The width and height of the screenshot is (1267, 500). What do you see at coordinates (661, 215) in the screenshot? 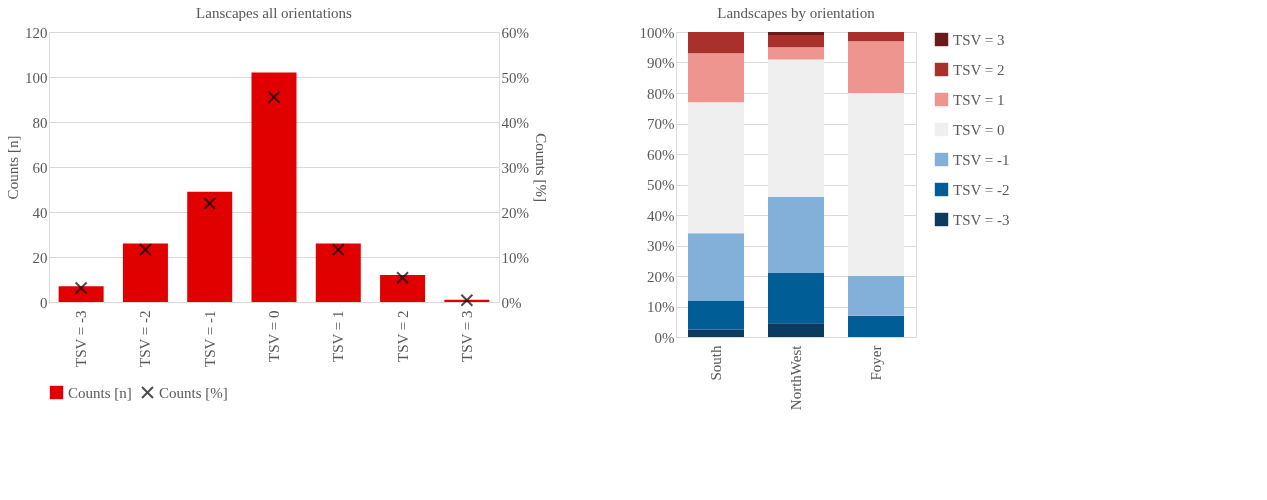
I see `y-tick-label: 40%` at bounding box center [661, 215].